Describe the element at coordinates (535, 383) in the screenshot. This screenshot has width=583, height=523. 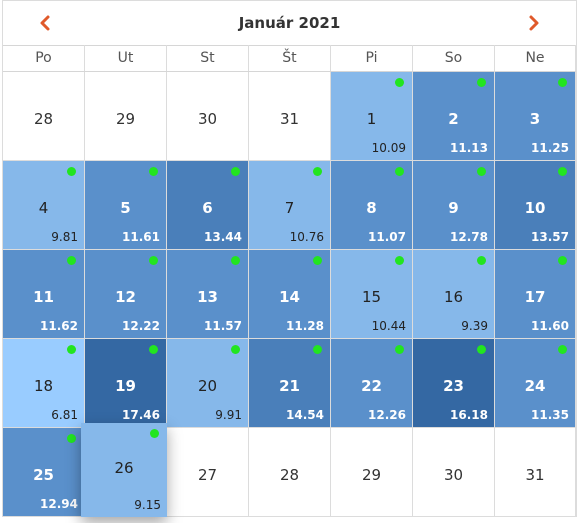
I see `day-cell: 24 11.35` at that location.